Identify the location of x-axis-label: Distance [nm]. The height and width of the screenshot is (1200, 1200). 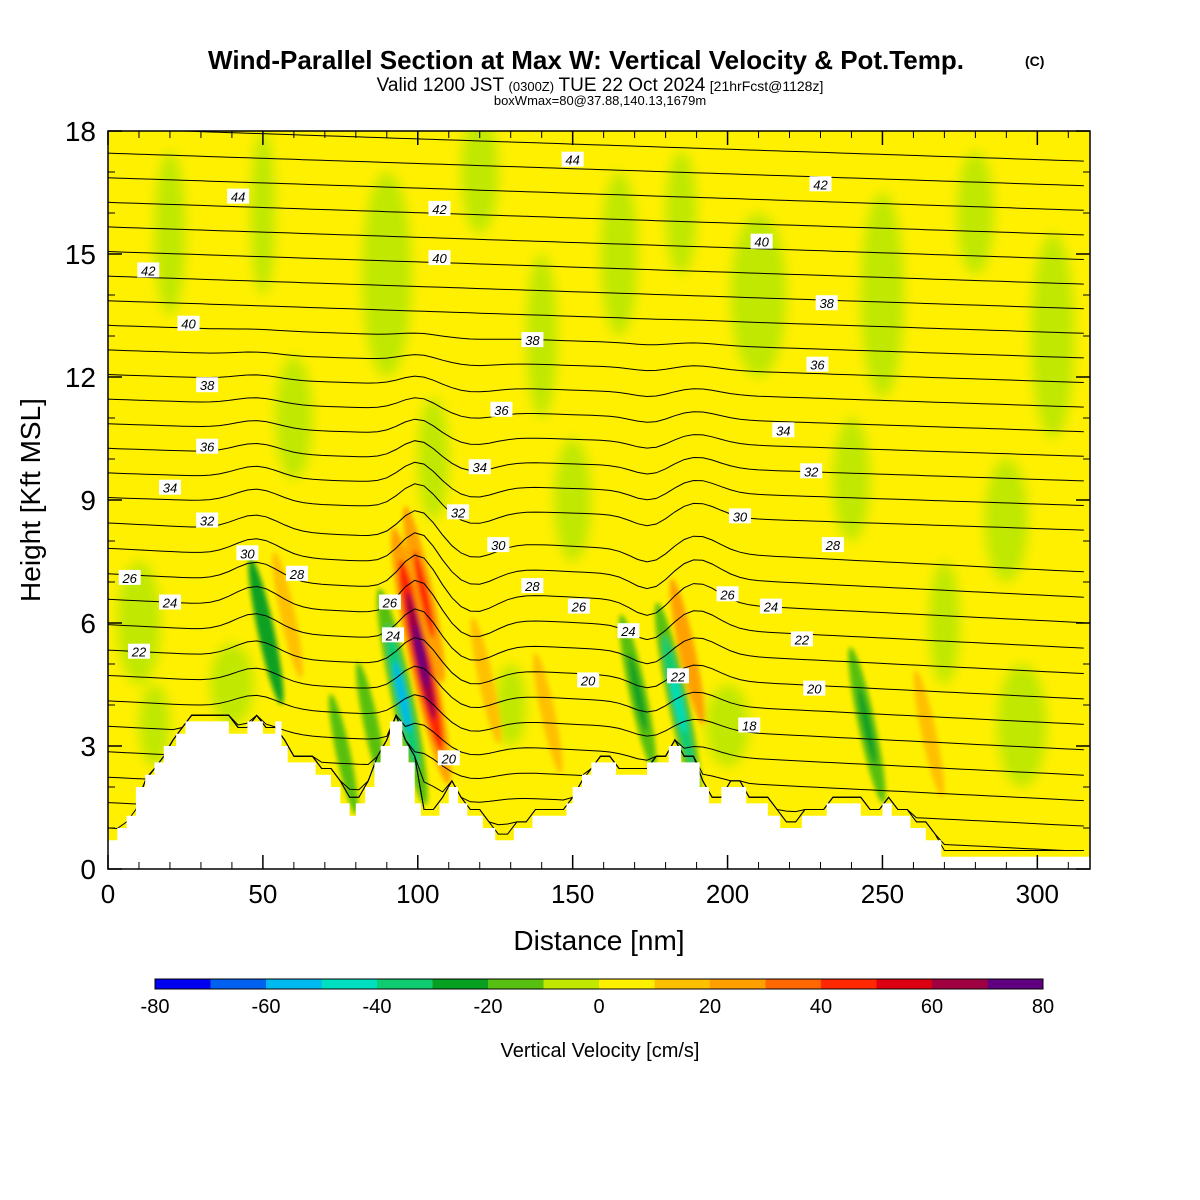
(598, 940).